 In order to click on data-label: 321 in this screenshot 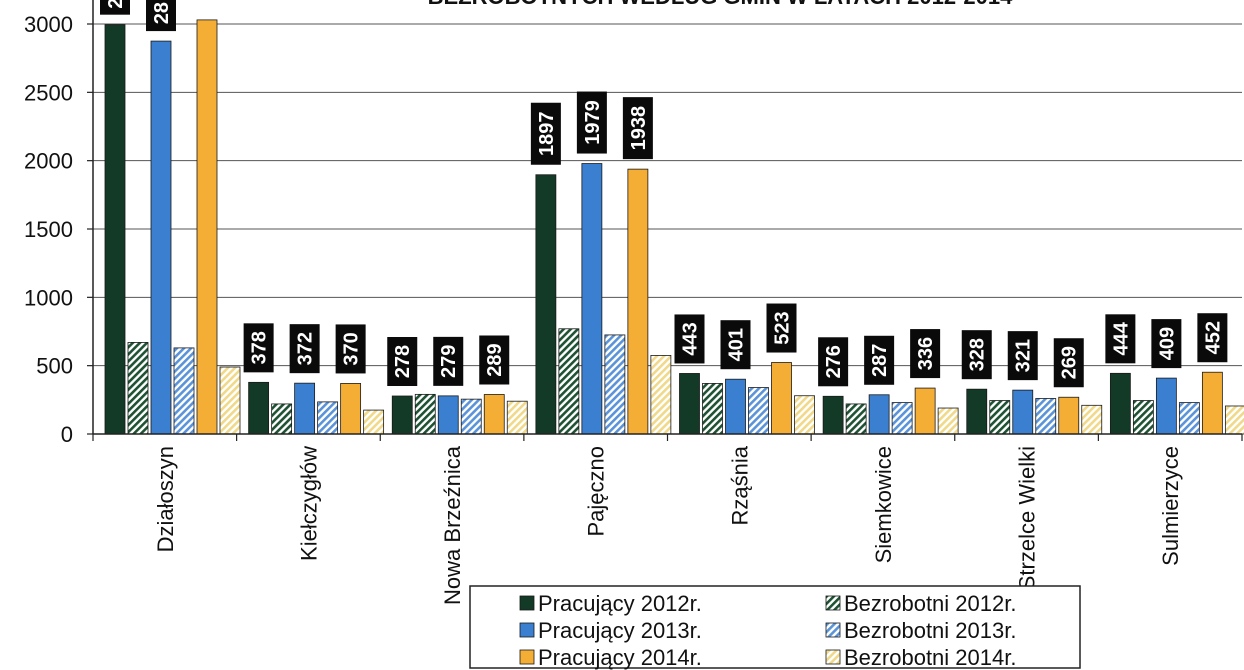, I will do `click(1022, 356)`.